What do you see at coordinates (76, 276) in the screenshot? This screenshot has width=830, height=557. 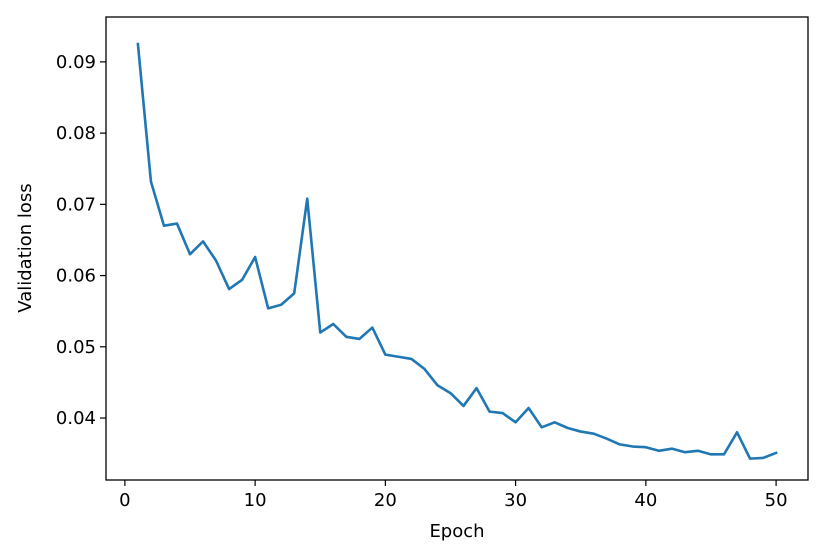 I see `y-tick-label: 0.06` at bounding box center [76, 276].